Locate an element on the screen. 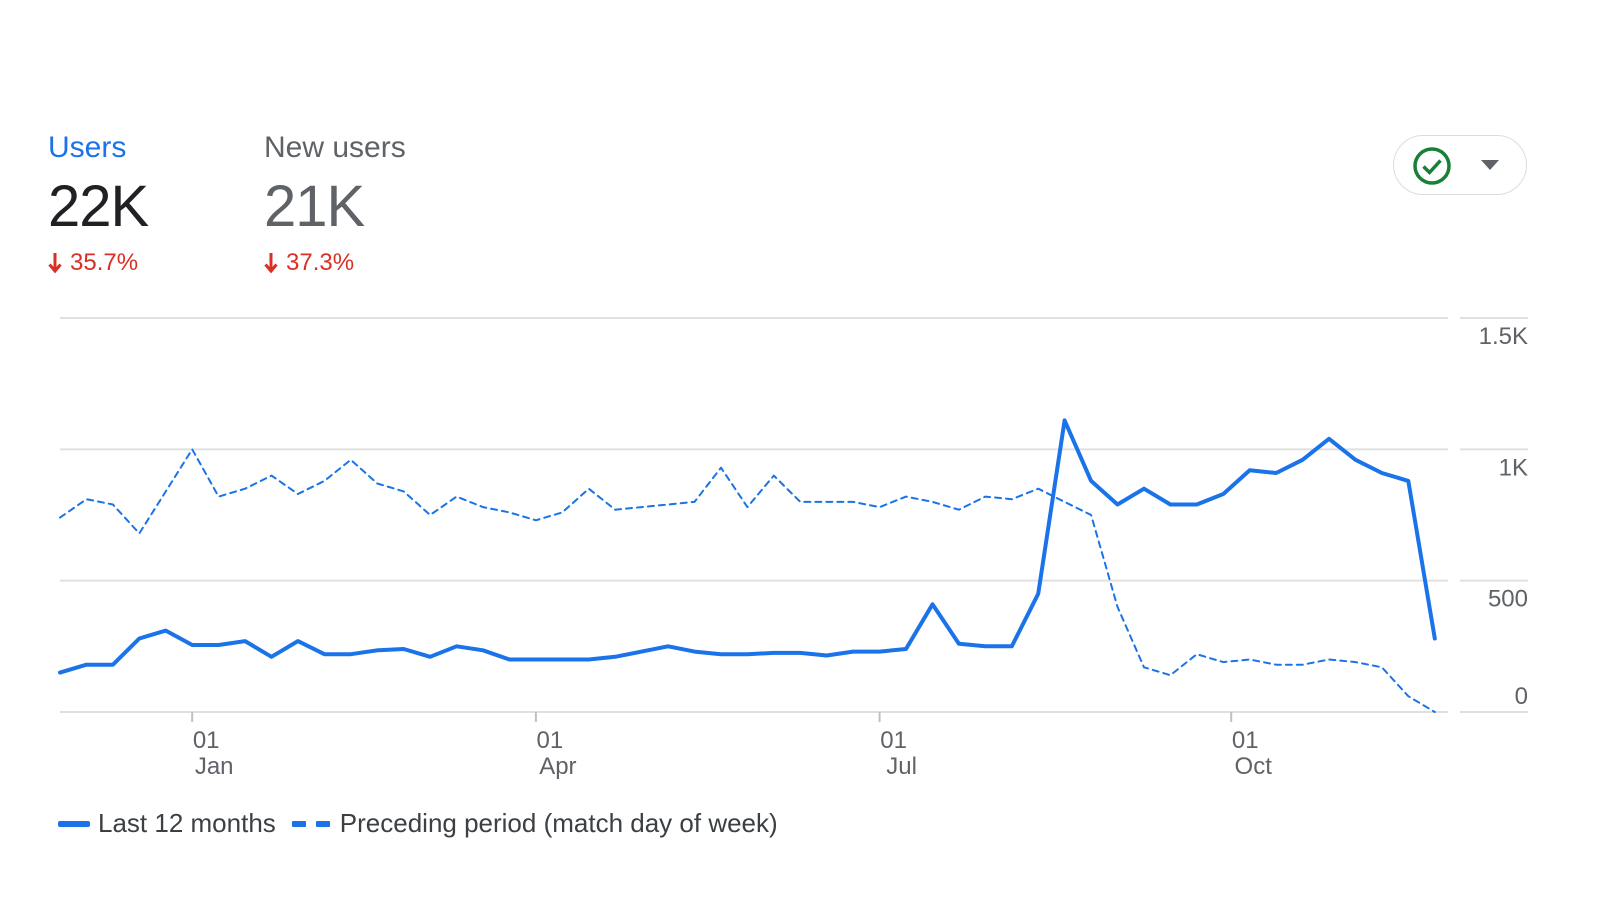 Image resolution: width=1600 pixels, height=900 pixels. legend-label: Preceding period (match day of week) is located at coordinates (558, 823).